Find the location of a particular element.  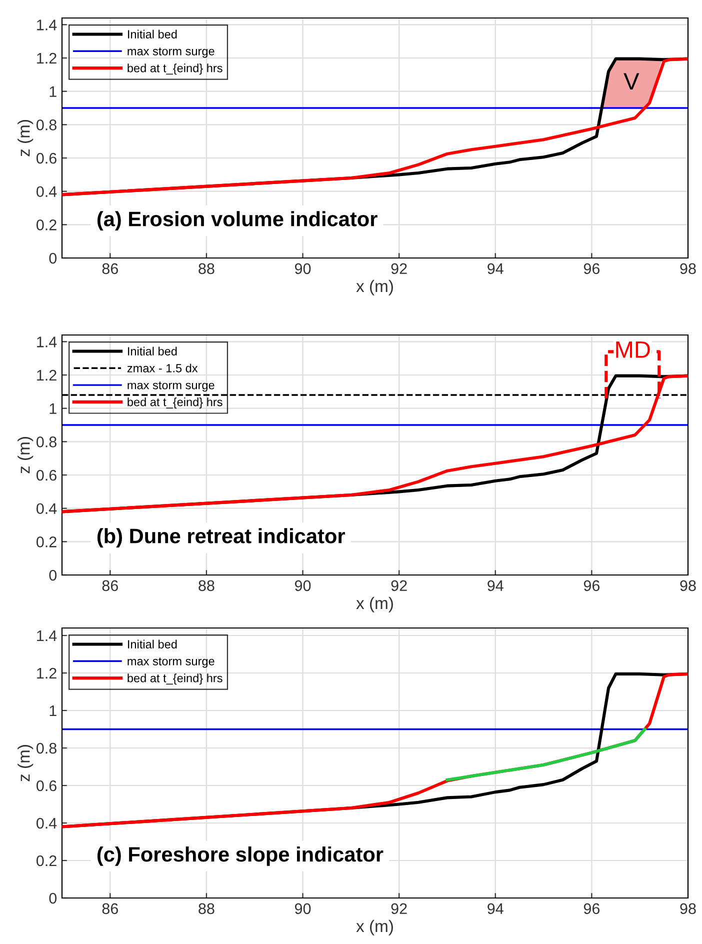

legend-label: zmax - 1.5 dx is located at coordinates (162, 368).